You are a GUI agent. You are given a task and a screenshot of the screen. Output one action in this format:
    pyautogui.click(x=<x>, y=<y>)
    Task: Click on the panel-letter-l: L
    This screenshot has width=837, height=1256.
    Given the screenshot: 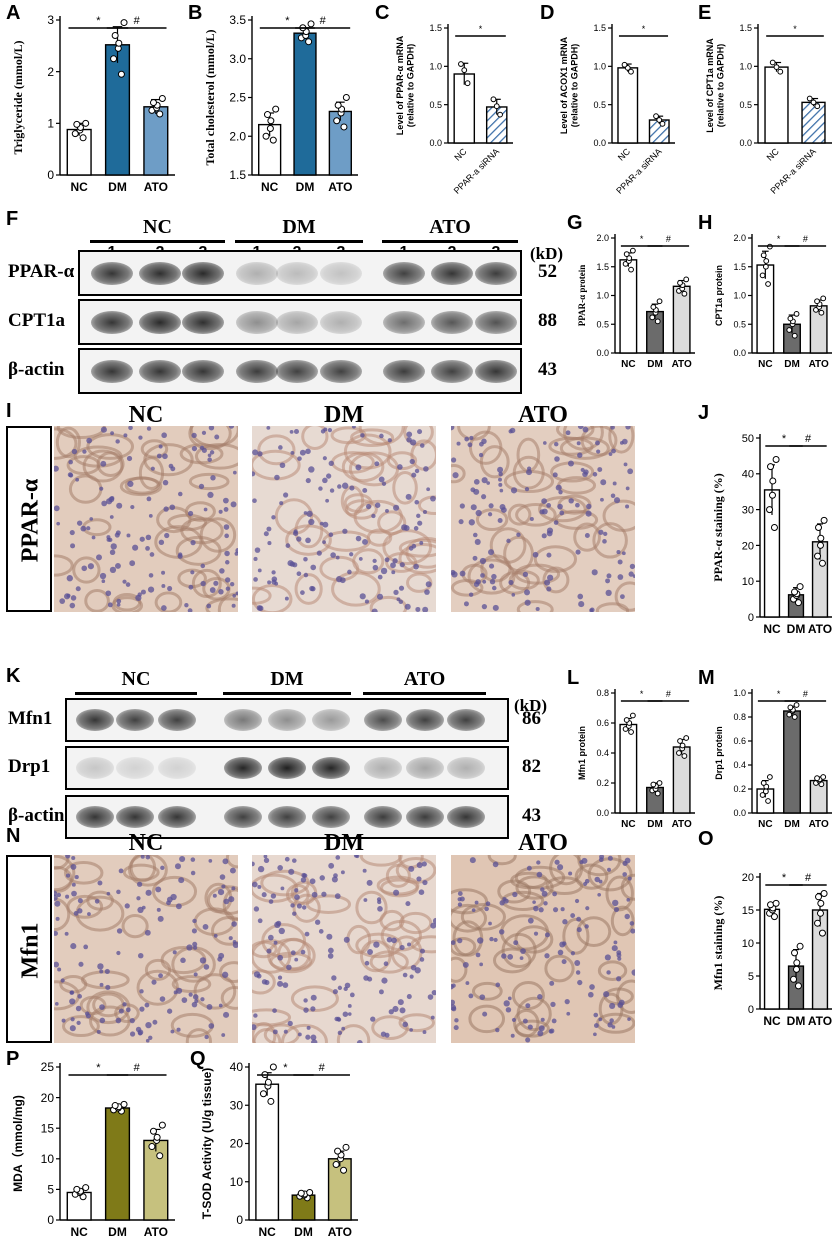 What is the action you would take?
    pyautogui.click(x=573, y=678)
    